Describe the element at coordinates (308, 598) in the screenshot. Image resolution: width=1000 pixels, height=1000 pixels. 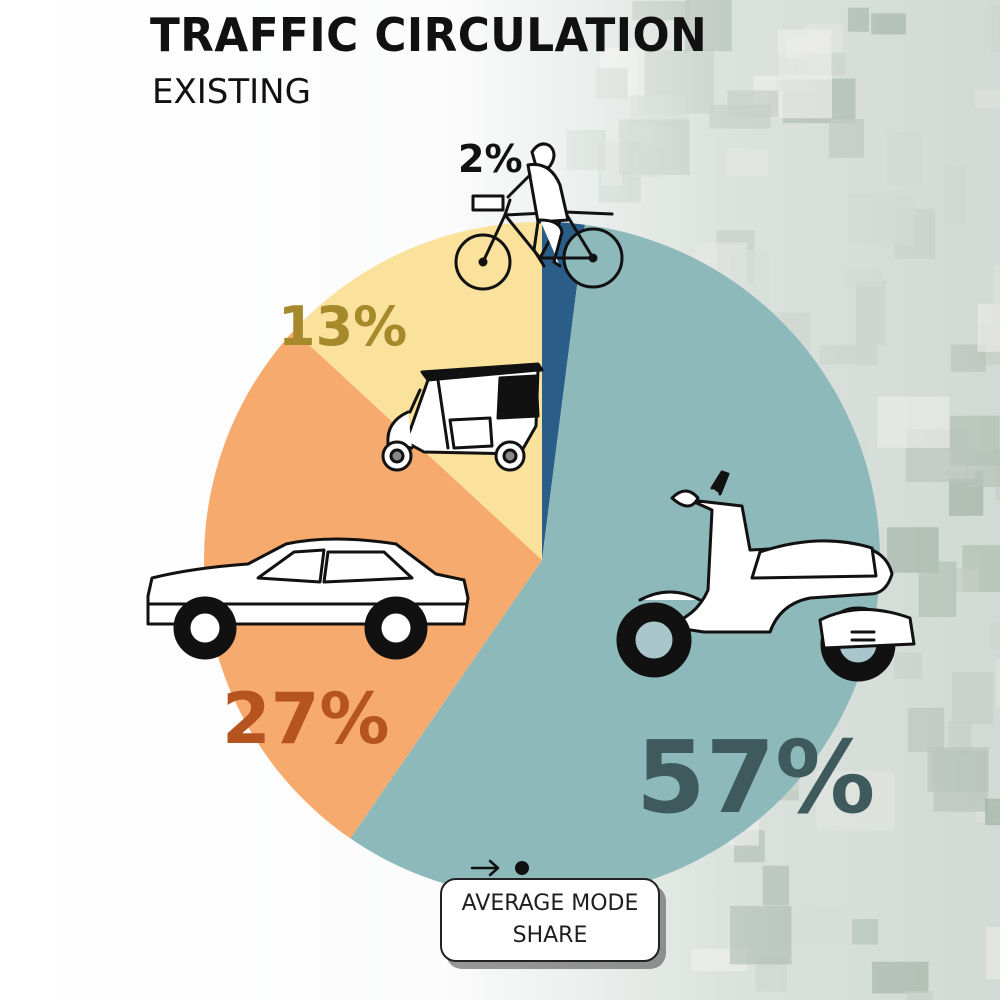
I see `car-icon` at that location.